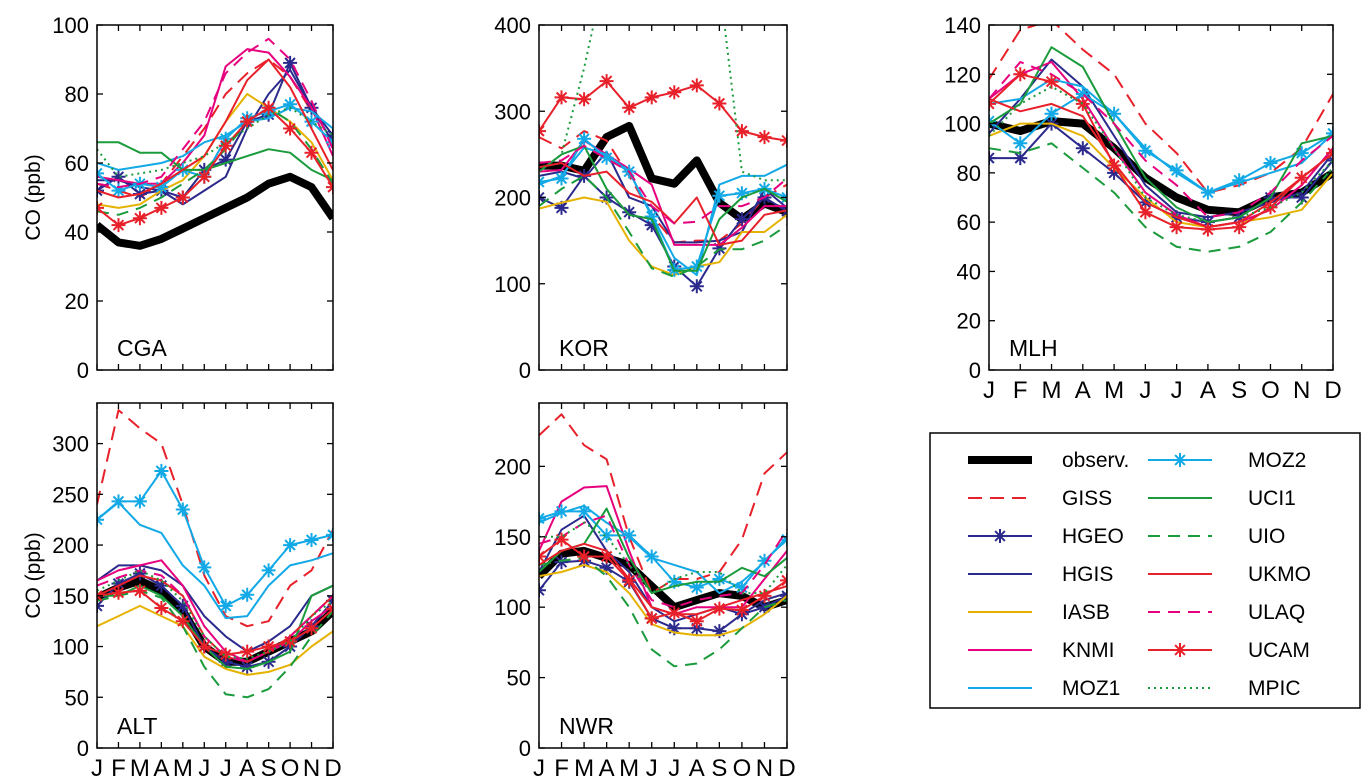 The height and width of the screenshot is (776, 1364). I want to click on y-tick-label: 150, so click(512, 537).